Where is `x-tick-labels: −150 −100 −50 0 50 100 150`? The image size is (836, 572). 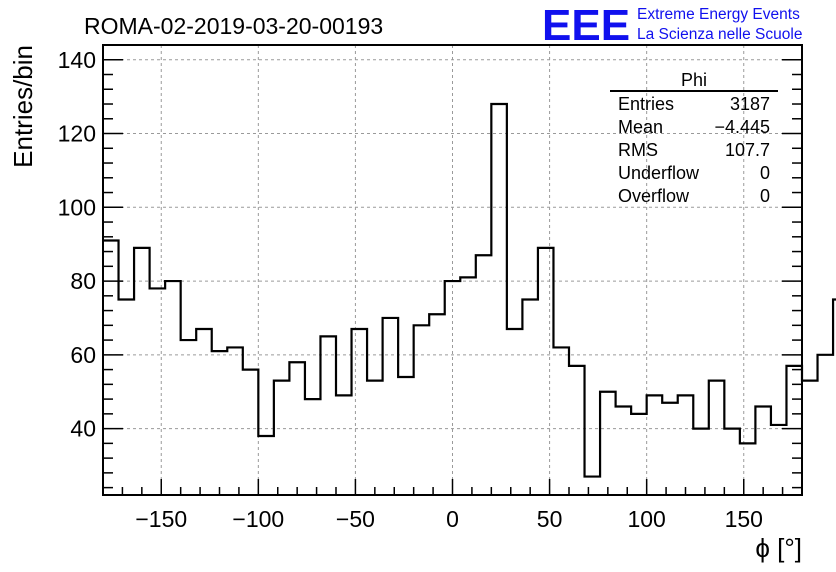 x-tick-labels: −150 −100 −50 0 50 100 150 is located at coordinates (449, 519).